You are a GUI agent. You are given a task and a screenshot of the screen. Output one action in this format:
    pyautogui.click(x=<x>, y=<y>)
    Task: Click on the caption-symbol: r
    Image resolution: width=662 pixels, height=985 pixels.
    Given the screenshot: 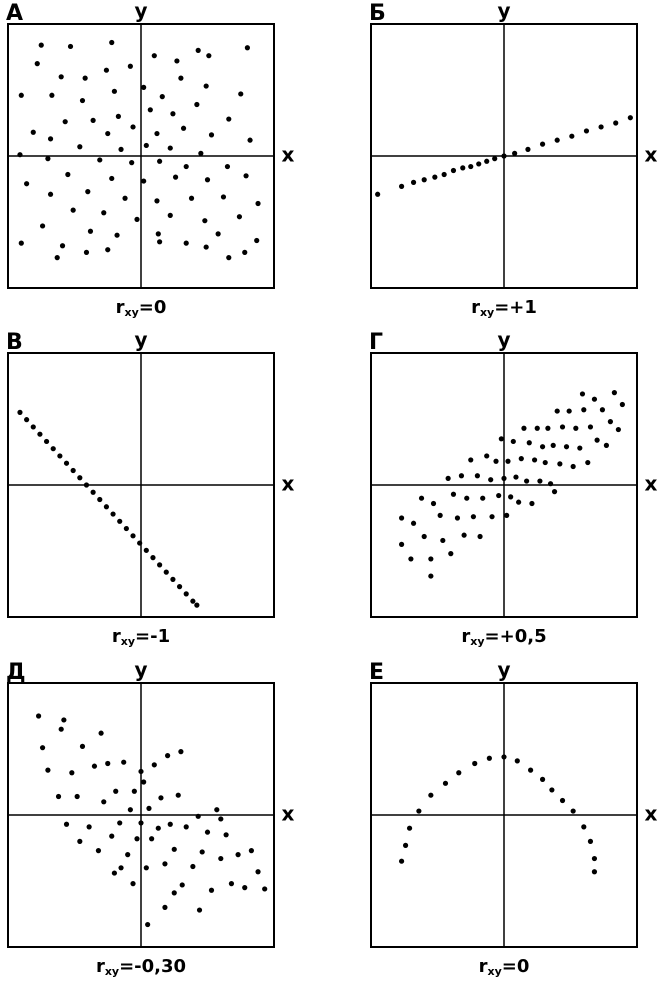 What is the action you would take?
    pyautogui.click(x=465, y=636)
    